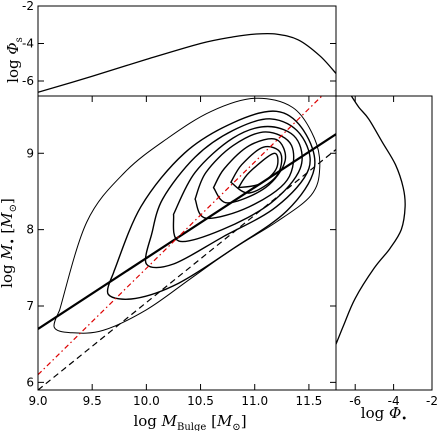 The width and height of the screenshot is (437, 431). What do you see at coordinates (189, 421) in the screenshot?
I see `main-x-axis-label: log MBulge [M⊙]` at bounding box center [189, 421].